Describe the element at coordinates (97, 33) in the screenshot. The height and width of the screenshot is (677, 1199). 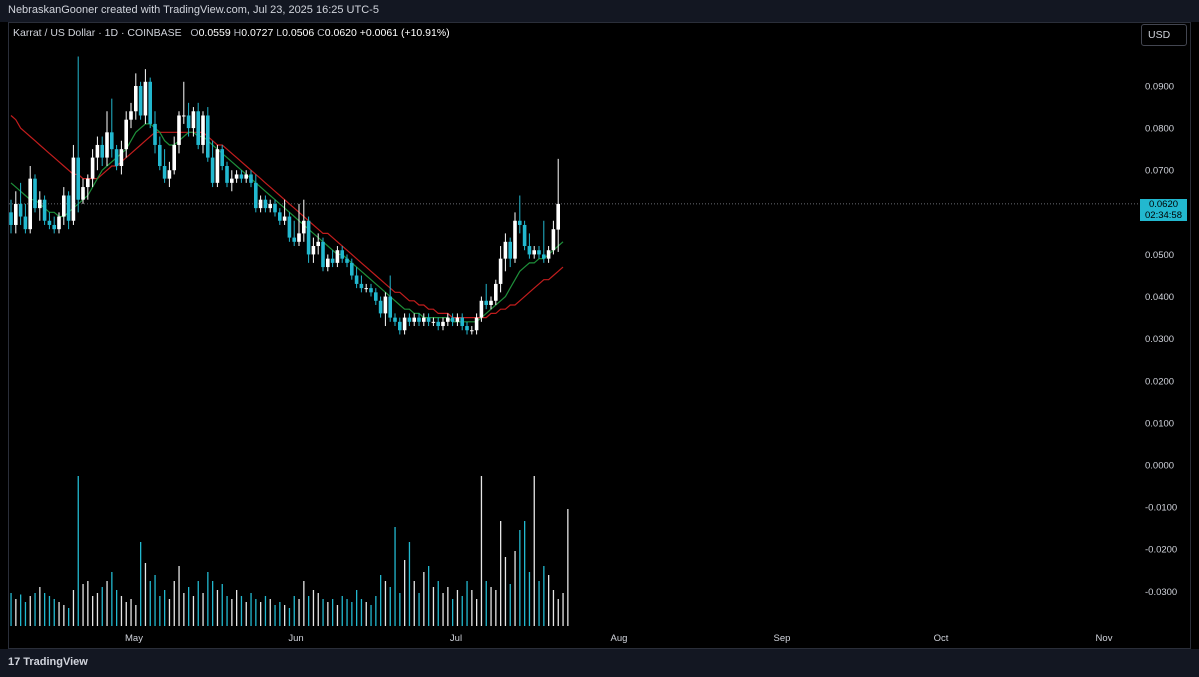
I see `symbol-name: Karrat / US Dollar · 1D · COINBASE` at that location.